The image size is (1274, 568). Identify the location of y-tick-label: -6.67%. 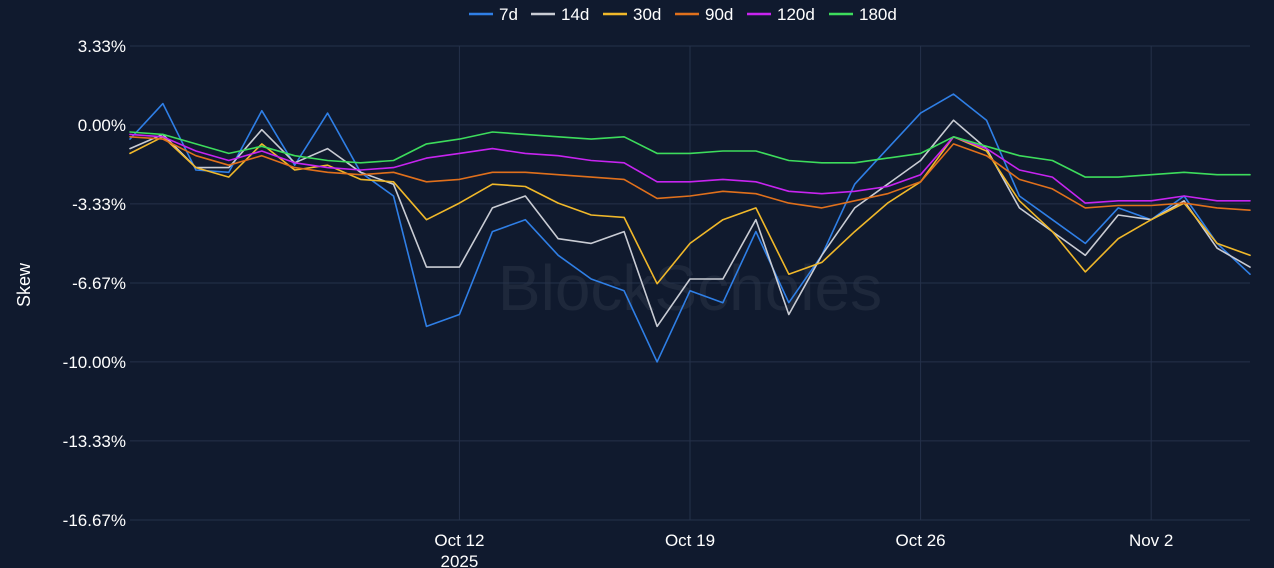
(99, 283).